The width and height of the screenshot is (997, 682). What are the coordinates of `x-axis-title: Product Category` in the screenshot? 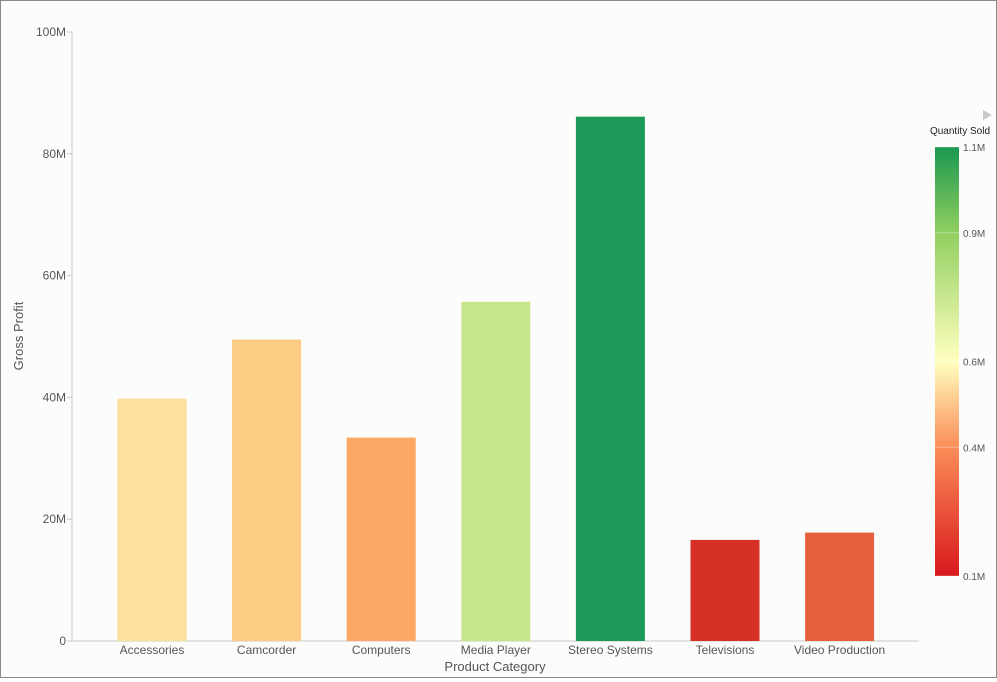 It's located at (495, 666).